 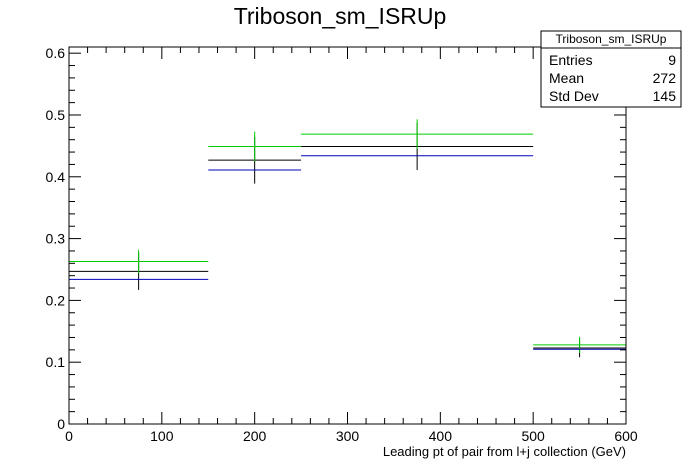 What do you see at coordinates (61, 424) in the screenshot?
I see `y-tick-label: 0` at bounding box center [61, 424].